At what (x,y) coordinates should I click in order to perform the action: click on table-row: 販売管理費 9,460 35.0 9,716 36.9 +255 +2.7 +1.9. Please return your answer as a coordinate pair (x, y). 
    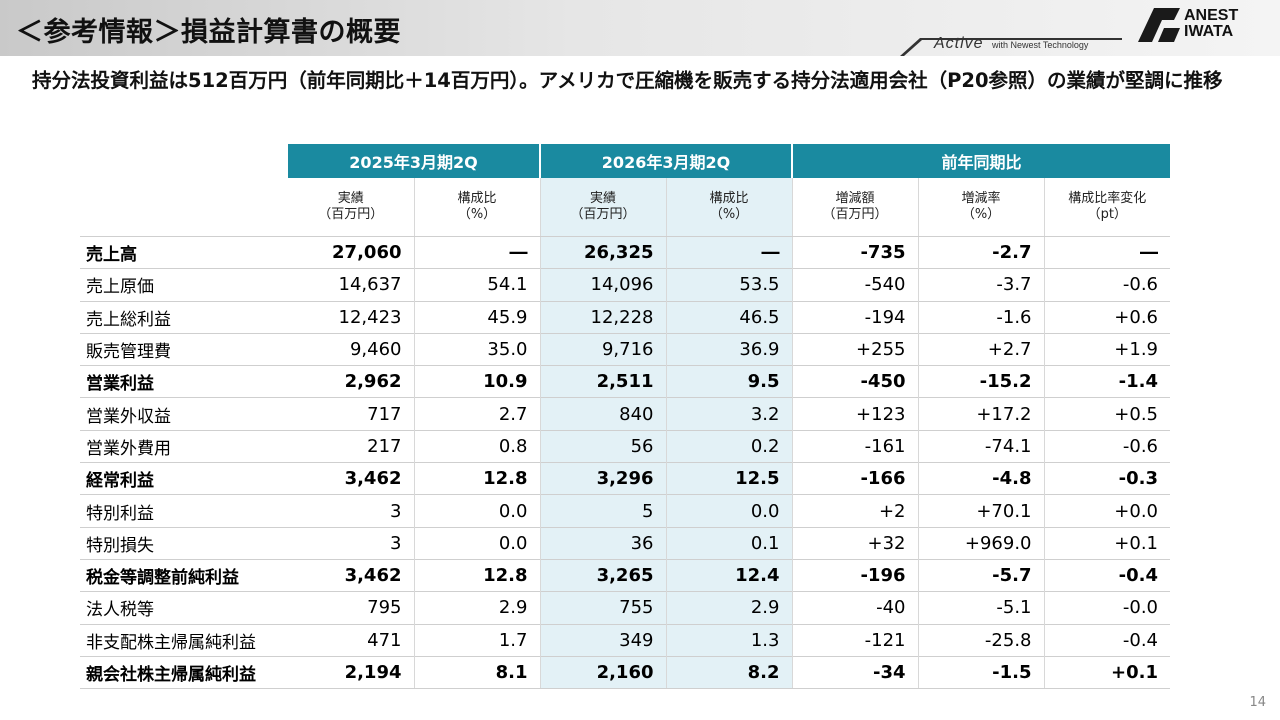
    Looking at the image, I should click on (625, 349).